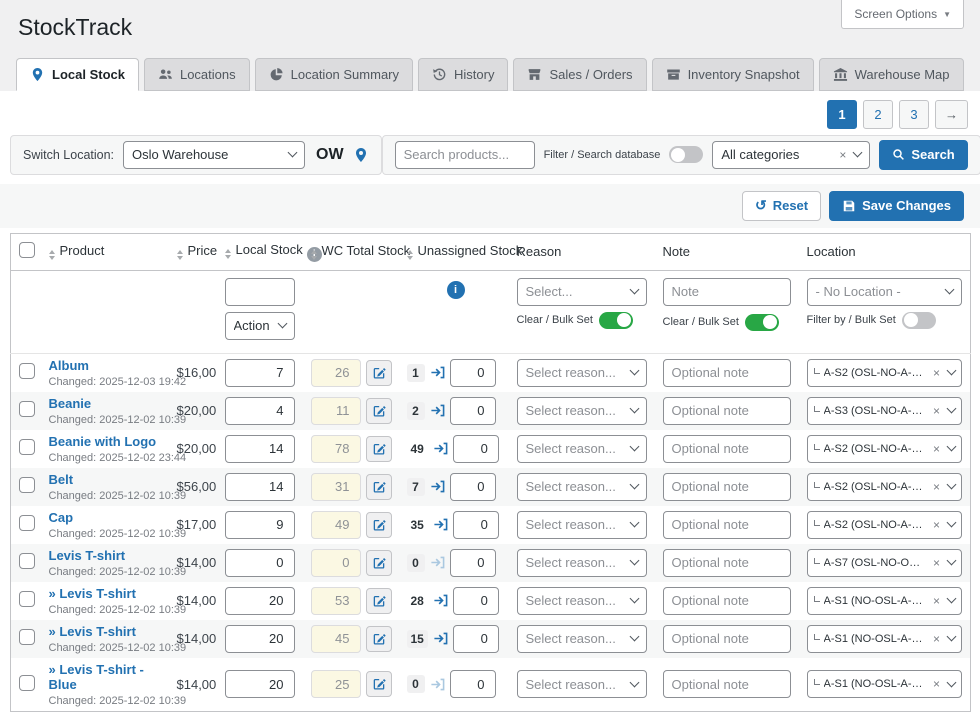 The height and width of the screenshot is (712, 980). I want to click on location-select: A-S3 (OSL-NO-A-S3) ×, so click(884, 410).